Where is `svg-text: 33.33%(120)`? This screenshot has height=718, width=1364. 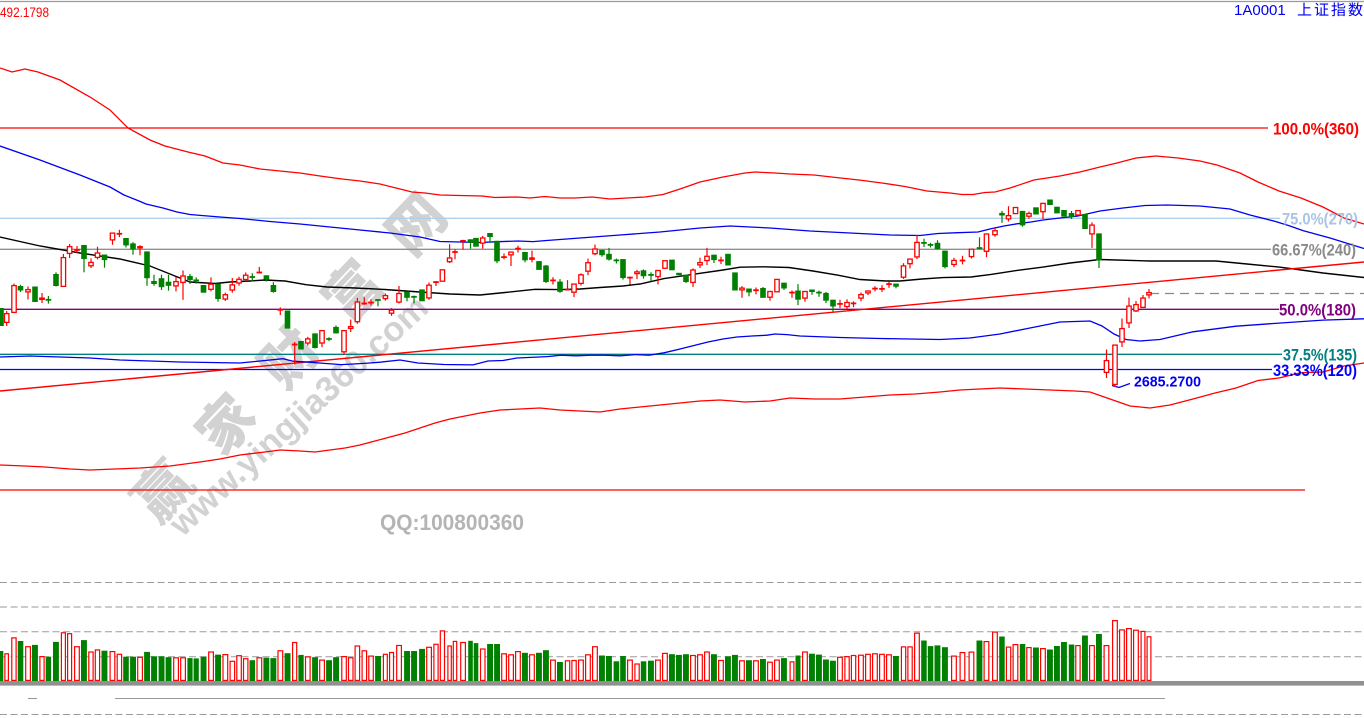 svg-text: 33.33%(120) is located at coordinates (1315, 370).